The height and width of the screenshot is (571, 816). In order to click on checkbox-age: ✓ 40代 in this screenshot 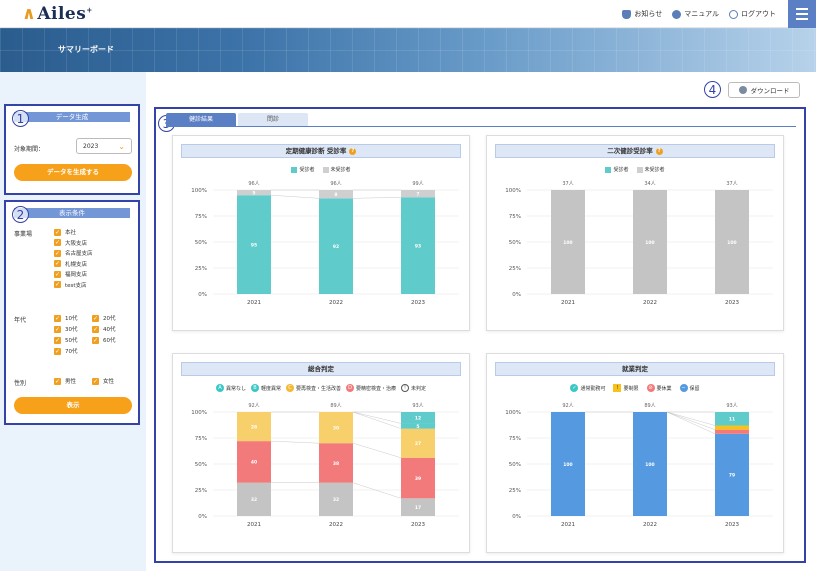, I will do `click(104, 329)`.